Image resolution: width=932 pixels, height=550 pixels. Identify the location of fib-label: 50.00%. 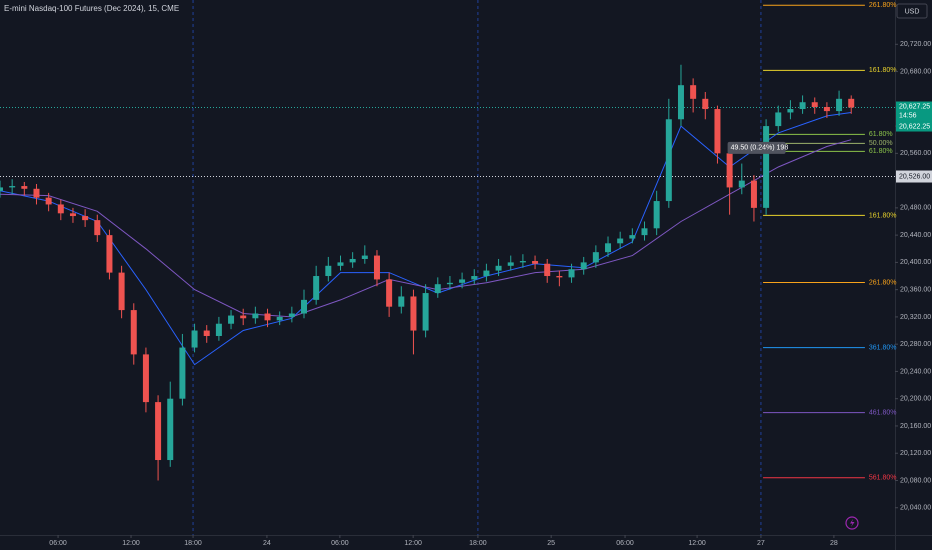
(881, 143).